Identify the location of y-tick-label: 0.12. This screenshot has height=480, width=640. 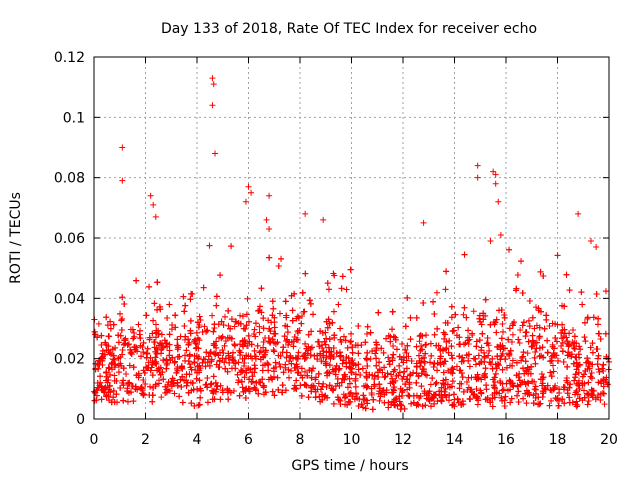
(69, 58).